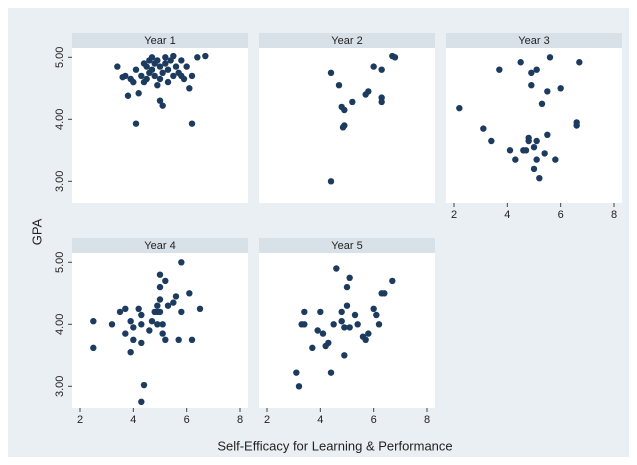  I want to click on panel-title: Year 2, so click(346, 41).